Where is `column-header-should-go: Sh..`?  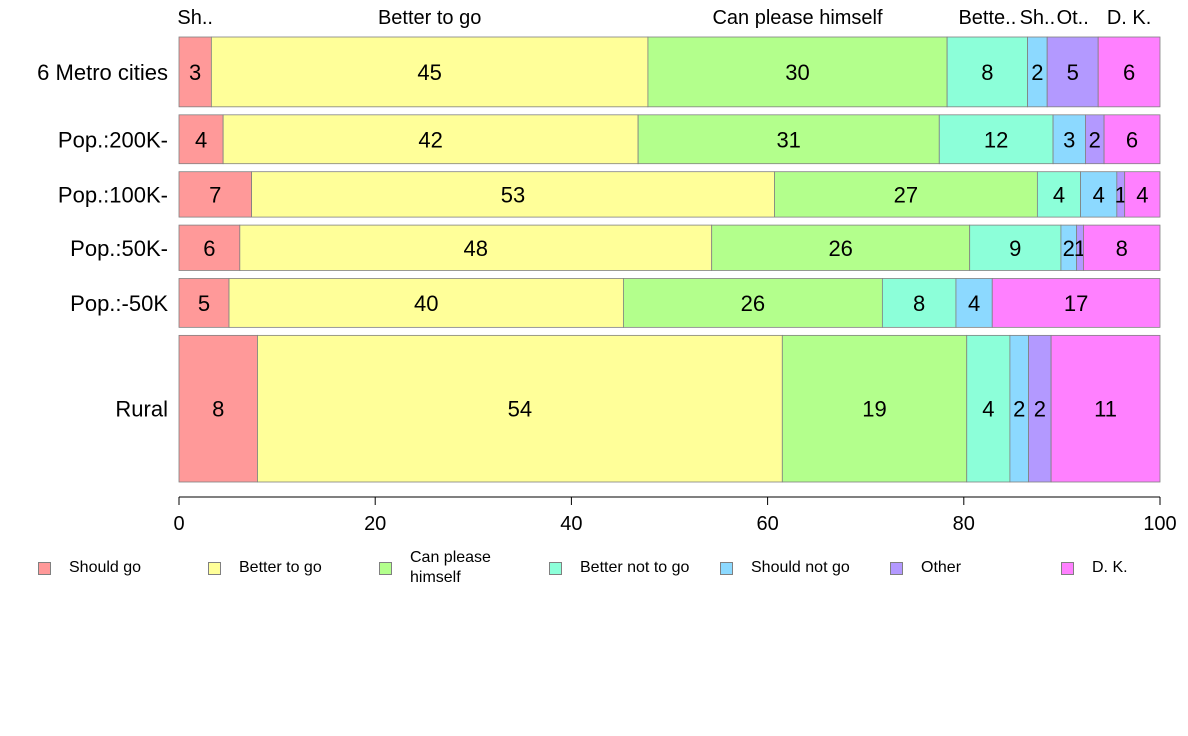 column-header-should-go: Sh.. is located at coordinates (195, 18).